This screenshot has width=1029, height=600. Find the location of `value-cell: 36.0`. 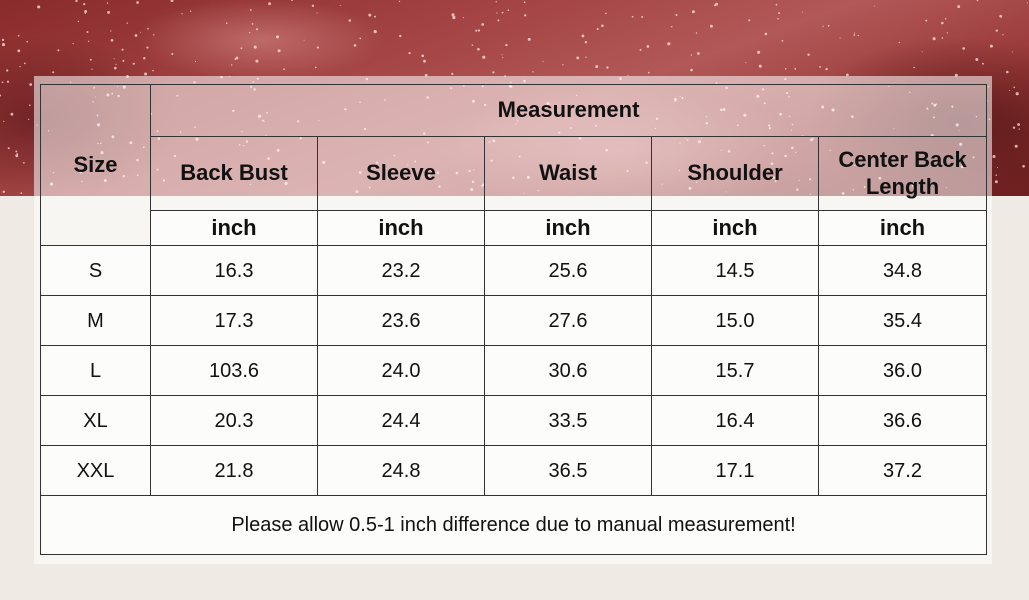

value-cell: 36.0 is located at coordinates (902, 370).